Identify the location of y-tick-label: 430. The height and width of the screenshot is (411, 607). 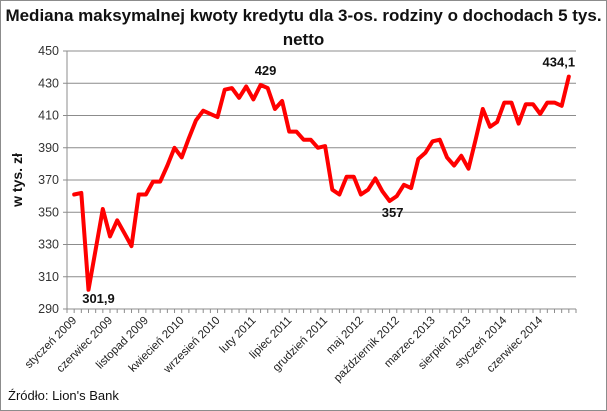
(48, 83).